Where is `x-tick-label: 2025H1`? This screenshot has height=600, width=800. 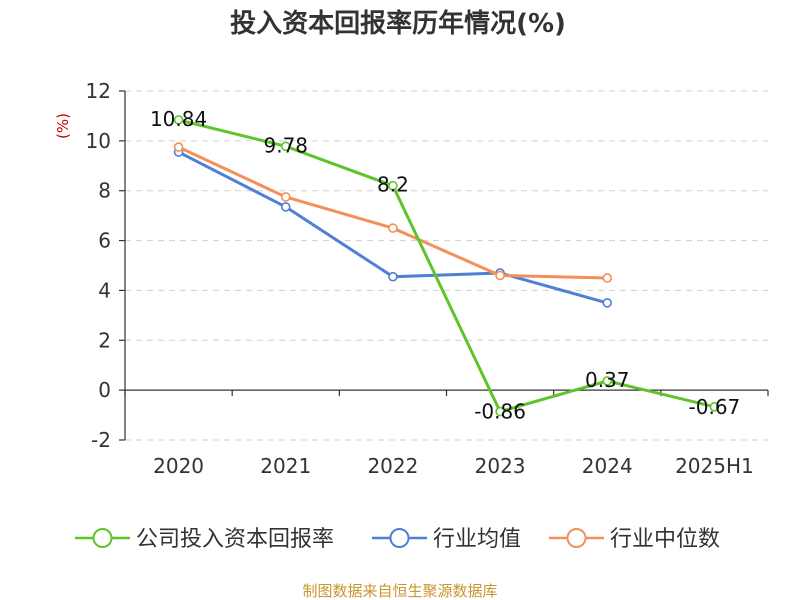
x-tick-label: 2025H1 is located at coordinates (714, 466).